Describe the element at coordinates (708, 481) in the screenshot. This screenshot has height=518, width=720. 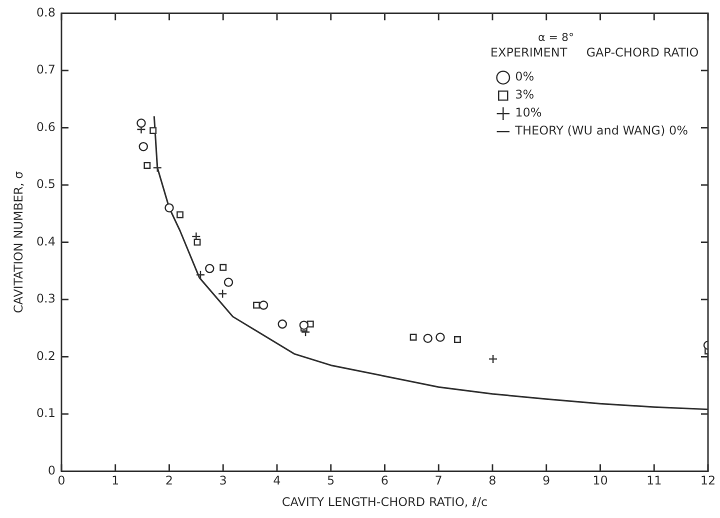
I see `x-tick-label: 12` at that location.